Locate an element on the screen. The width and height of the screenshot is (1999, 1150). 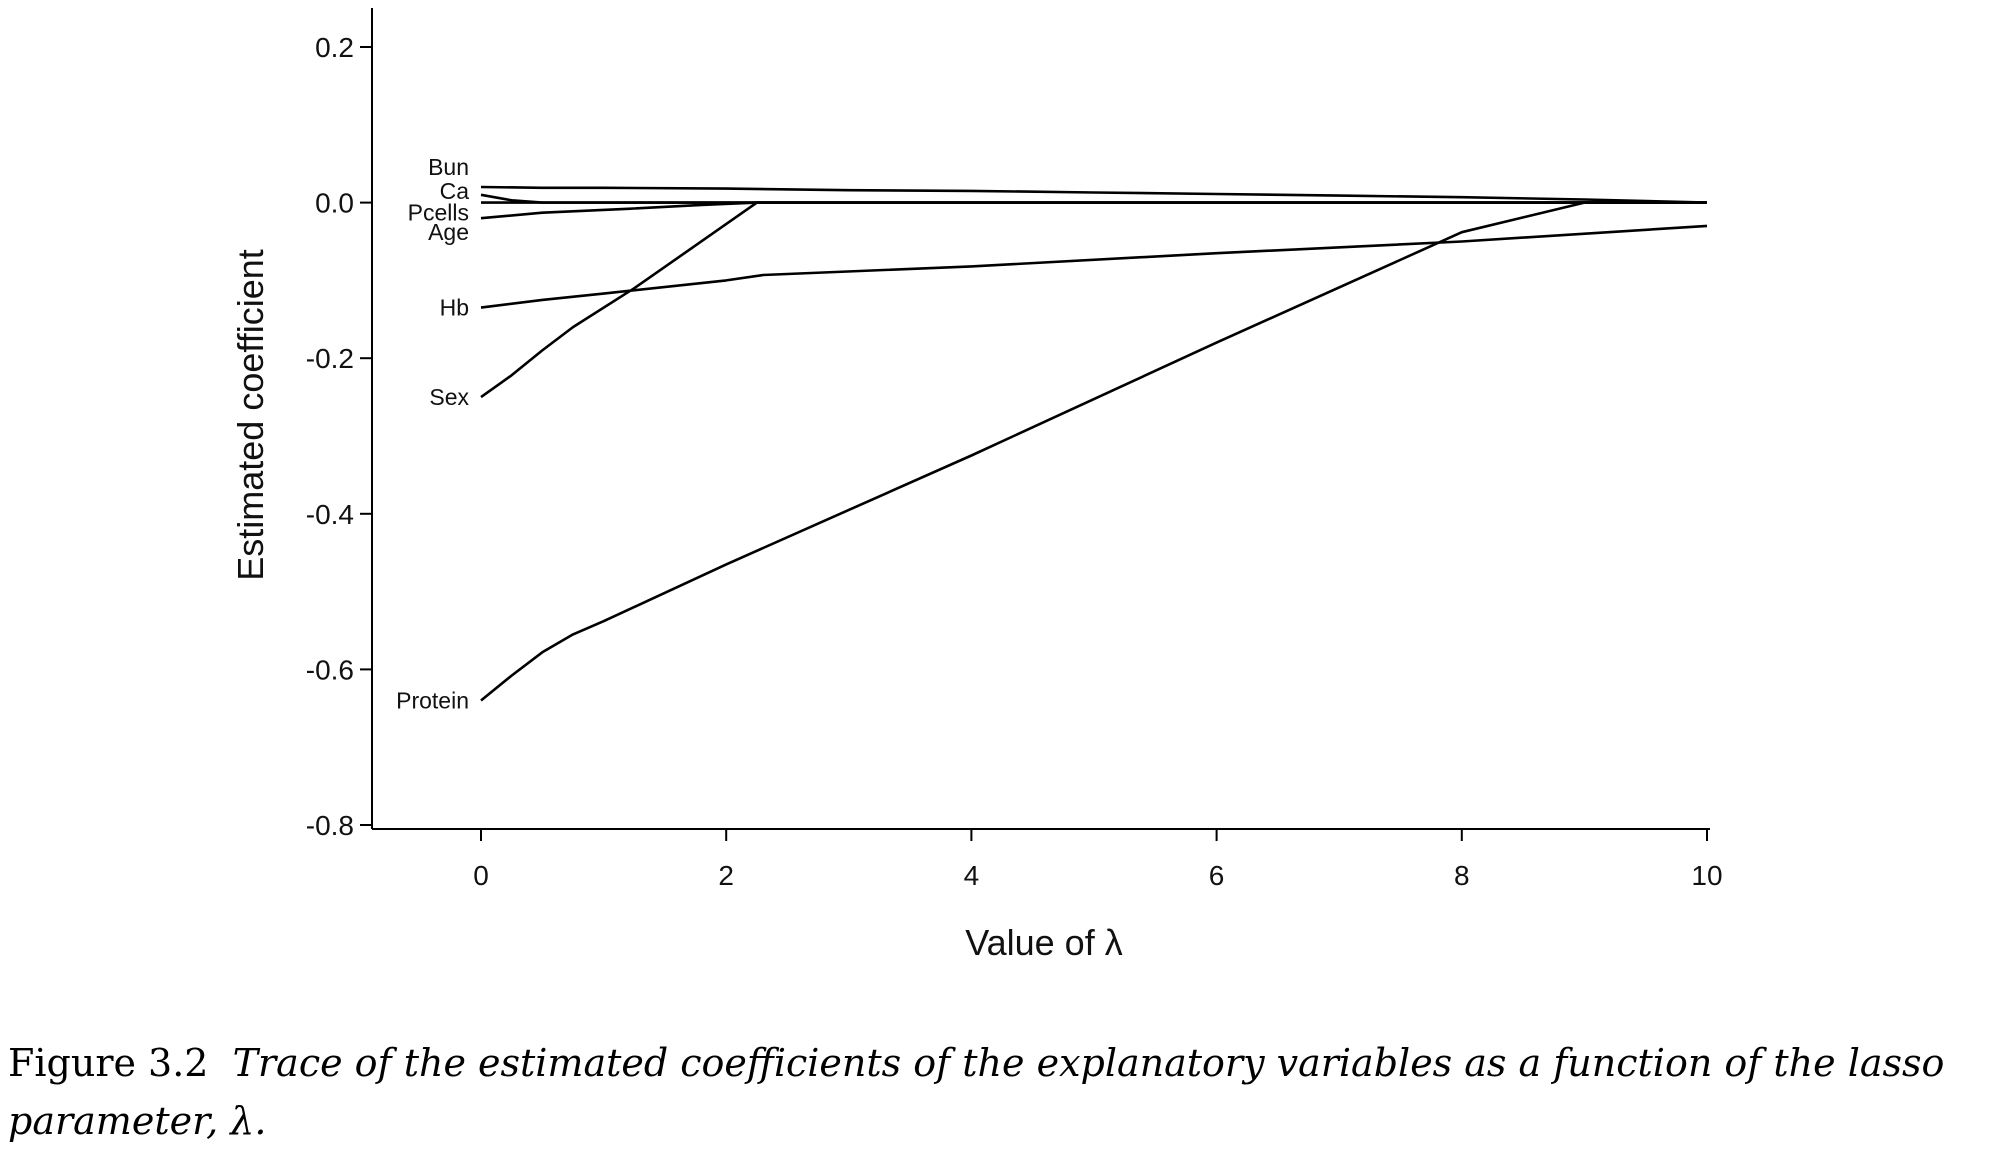
y-ticks: 0.2 0.0 -0.2 -0.4 -0.6 -0.8 is located at coordinates (339, 436).